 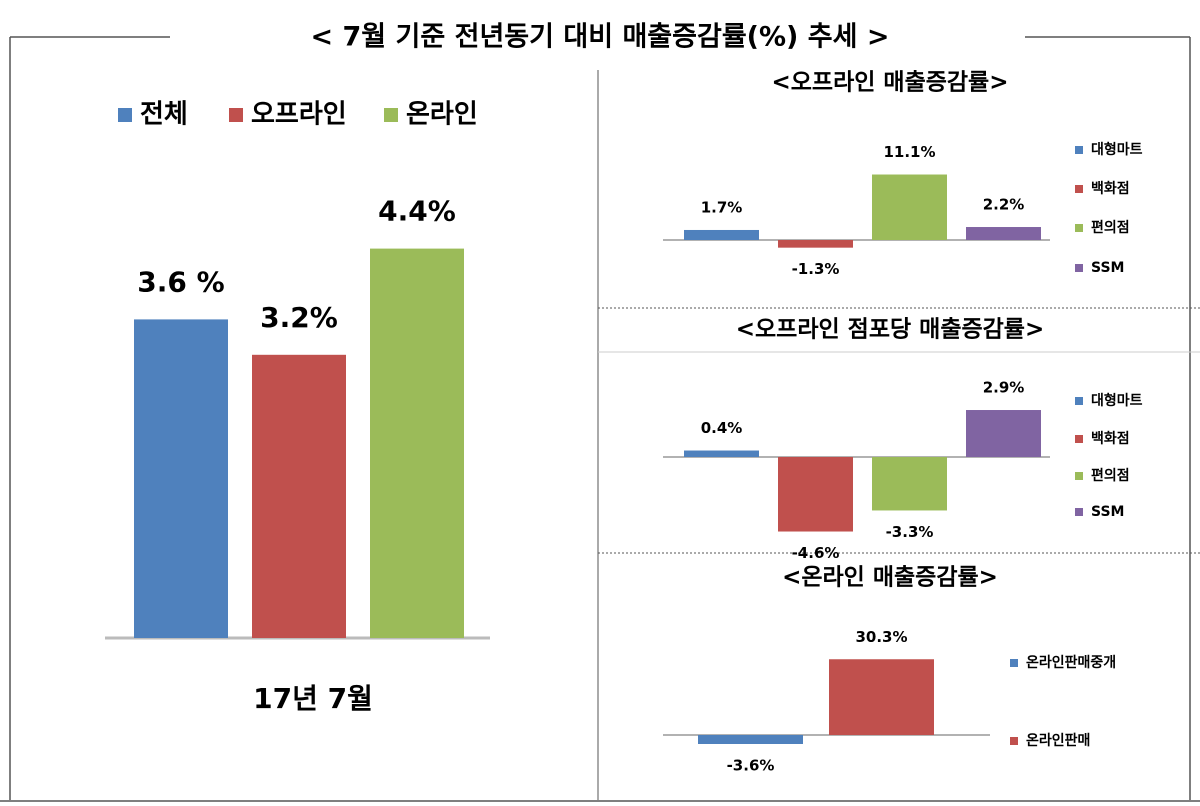 I want to click on legend-label: 오프라인, so click(x=299, y=115).